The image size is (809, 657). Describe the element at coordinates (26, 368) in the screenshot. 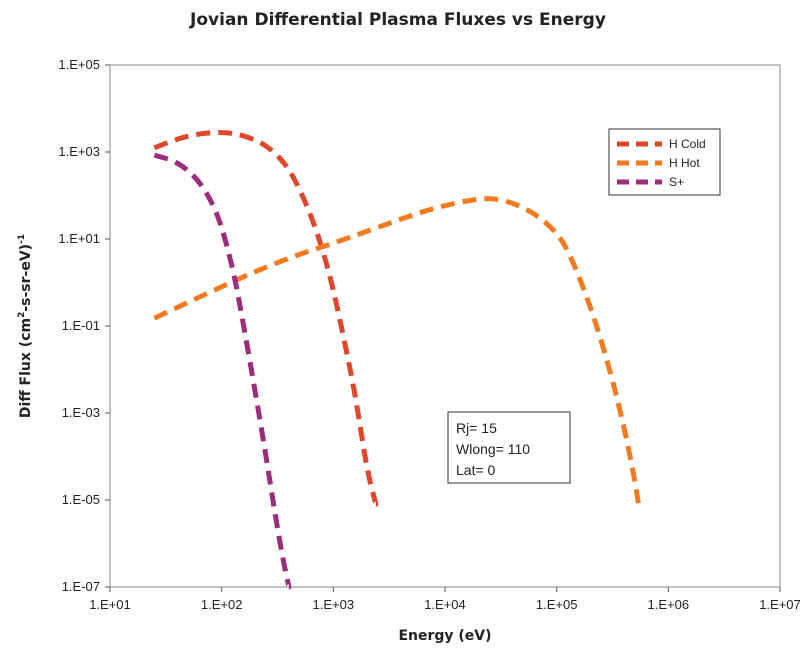

I see `y-axis-label-main: Diff Flux (cm` at that location.